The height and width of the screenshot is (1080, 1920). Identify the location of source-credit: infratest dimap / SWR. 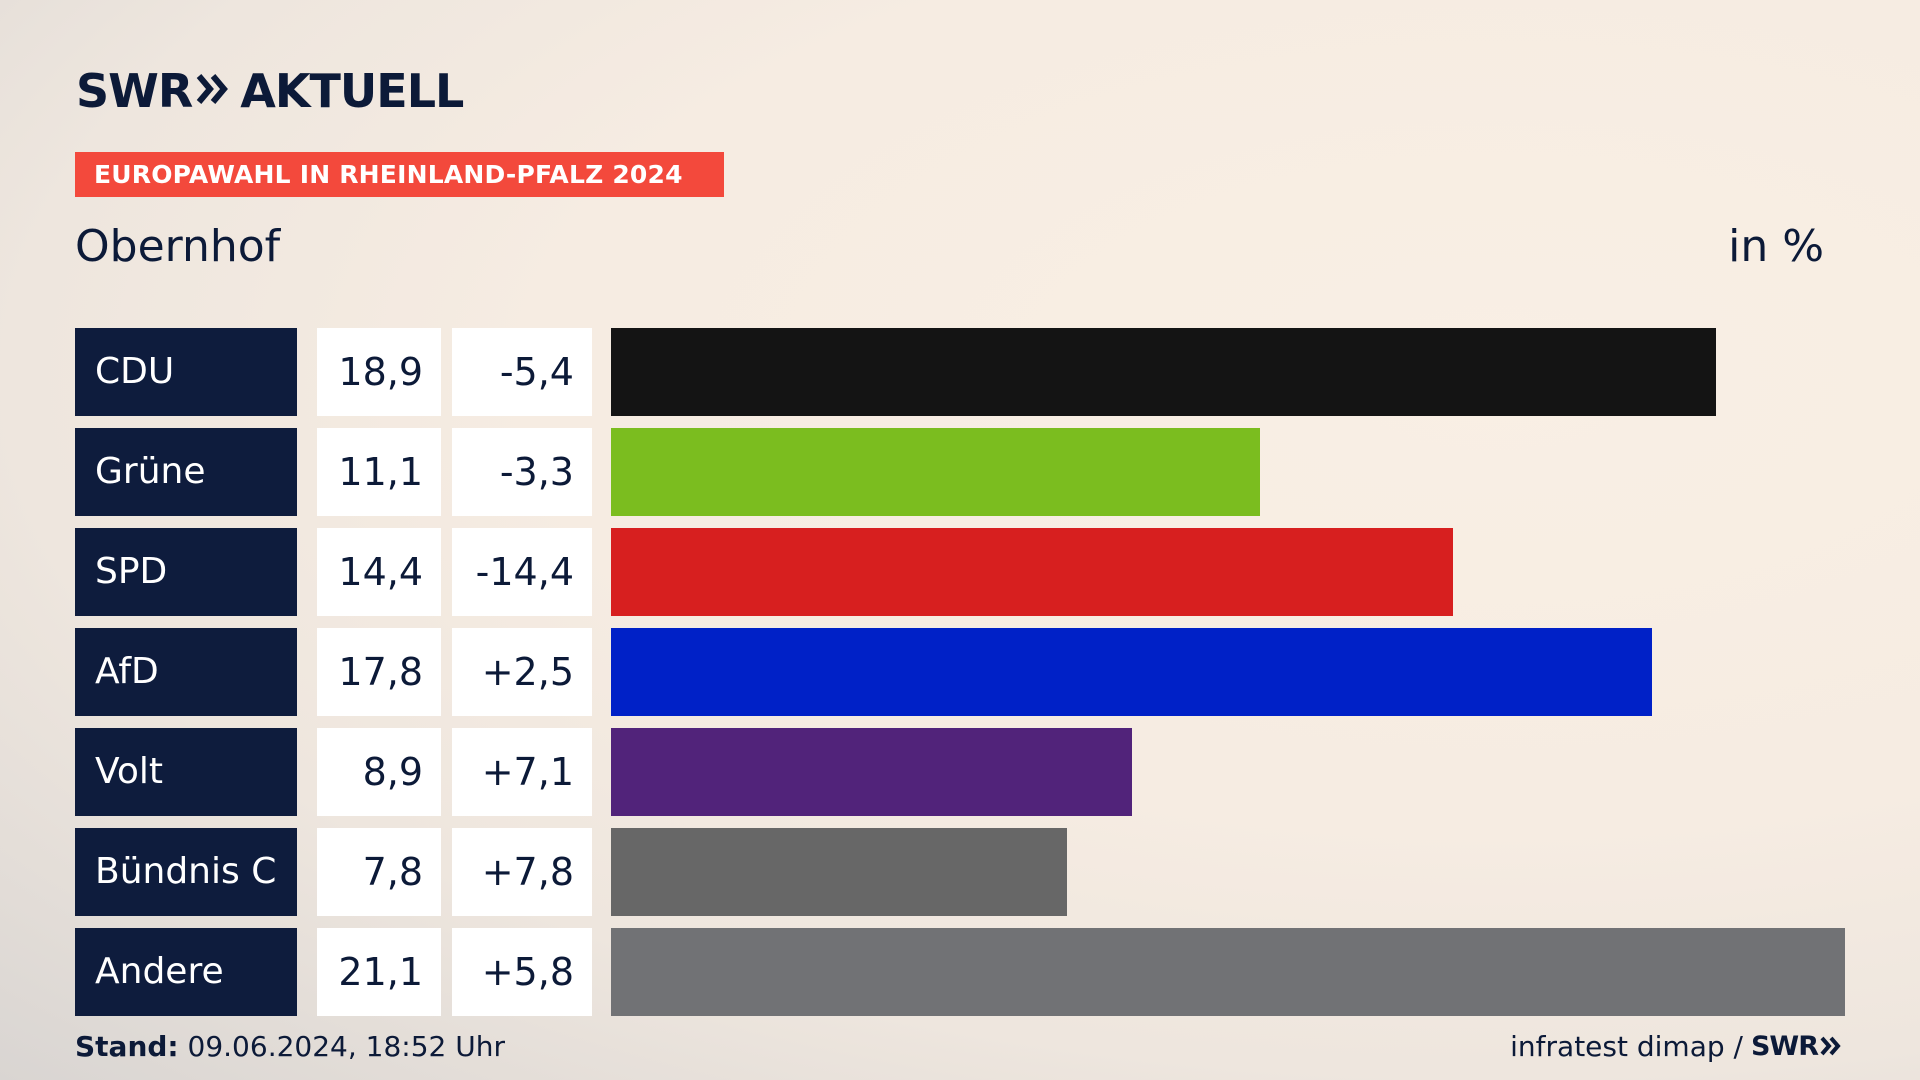
(1676, 1047).